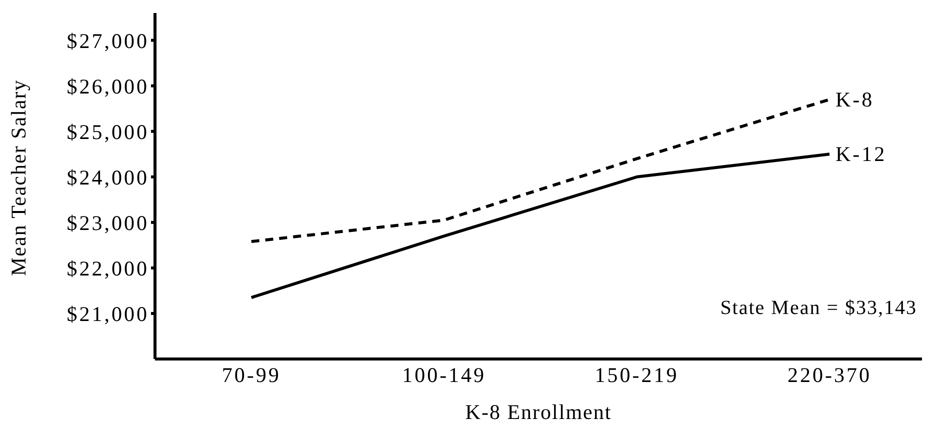 This screenshot has height=439, width=930. Describe the element at coordinates (538, 412) in the screenshot. I see `x-axis-title: K-8 Enrollment` at that location.